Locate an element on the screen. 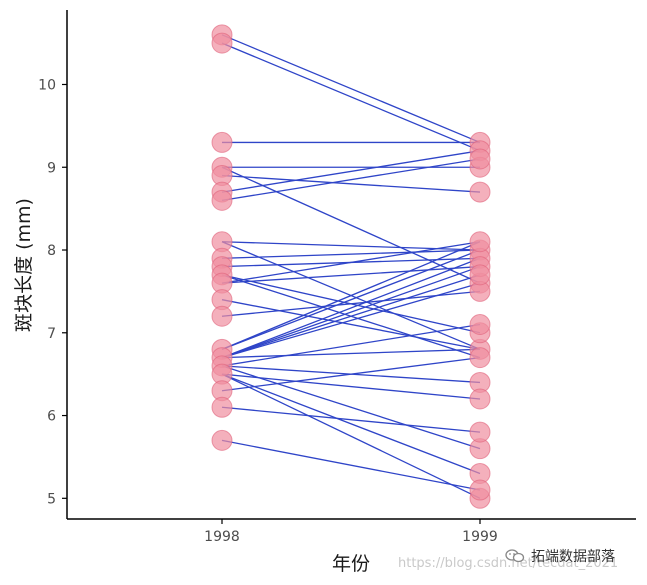  y-axis-title: 斑块长度 (mm) is located at coordinates (24, 265).